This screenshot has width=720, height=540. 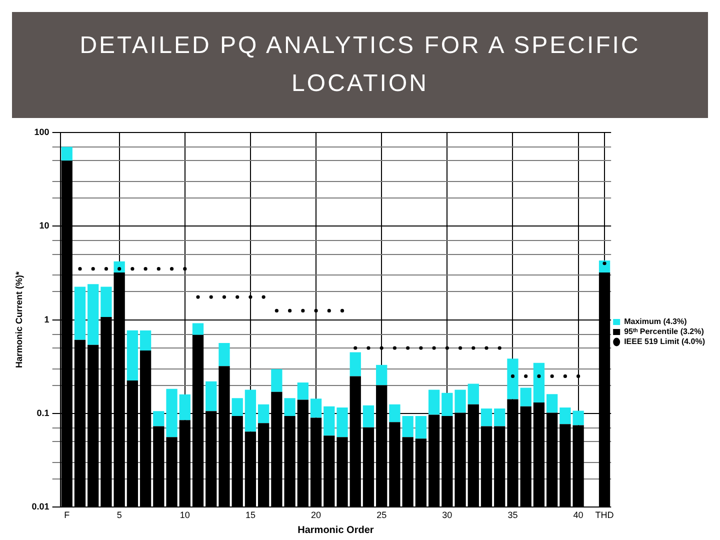 What do you see at coordinates (665, 341) in the screenshot?
I see `legend-label: IEEE 519 Limit (4.0%)` at bounding box center [665, 341].